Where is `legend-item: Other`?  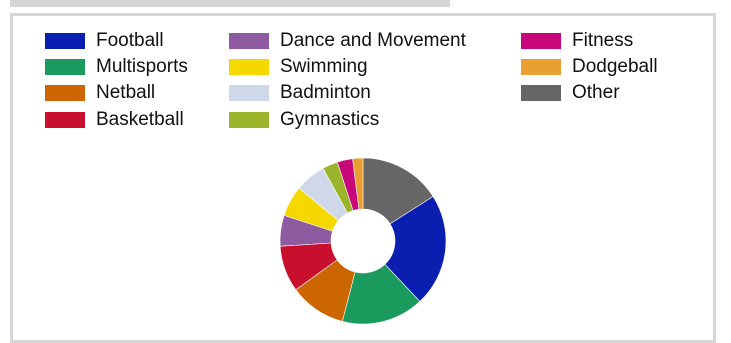 legend-item: Other is located at coordinates (570, 93).